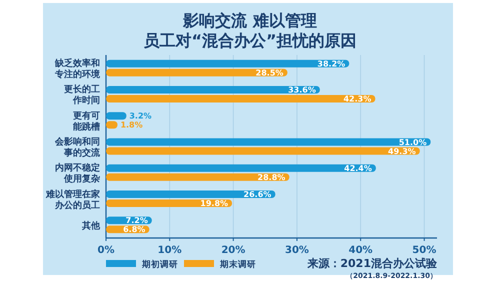 This screenshot has width=500, height=281. What do you see at coordinates (86, 121) in the screenshot?
I see `y-tick-label: 更有可能跳槽` at bounding box center [86, 121].